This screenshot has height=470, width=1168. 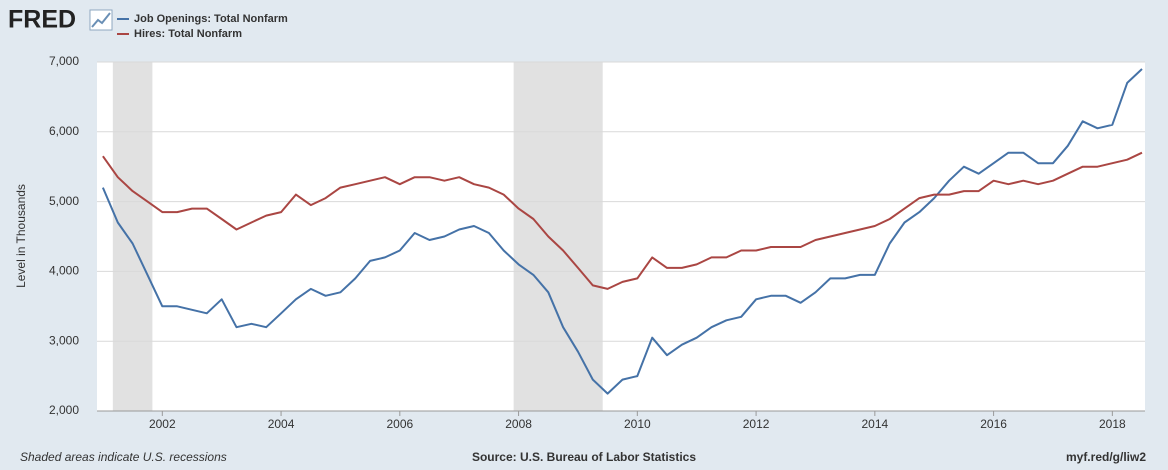 I want to click on x-tick-label: 2006, so click(x=399, y=424).